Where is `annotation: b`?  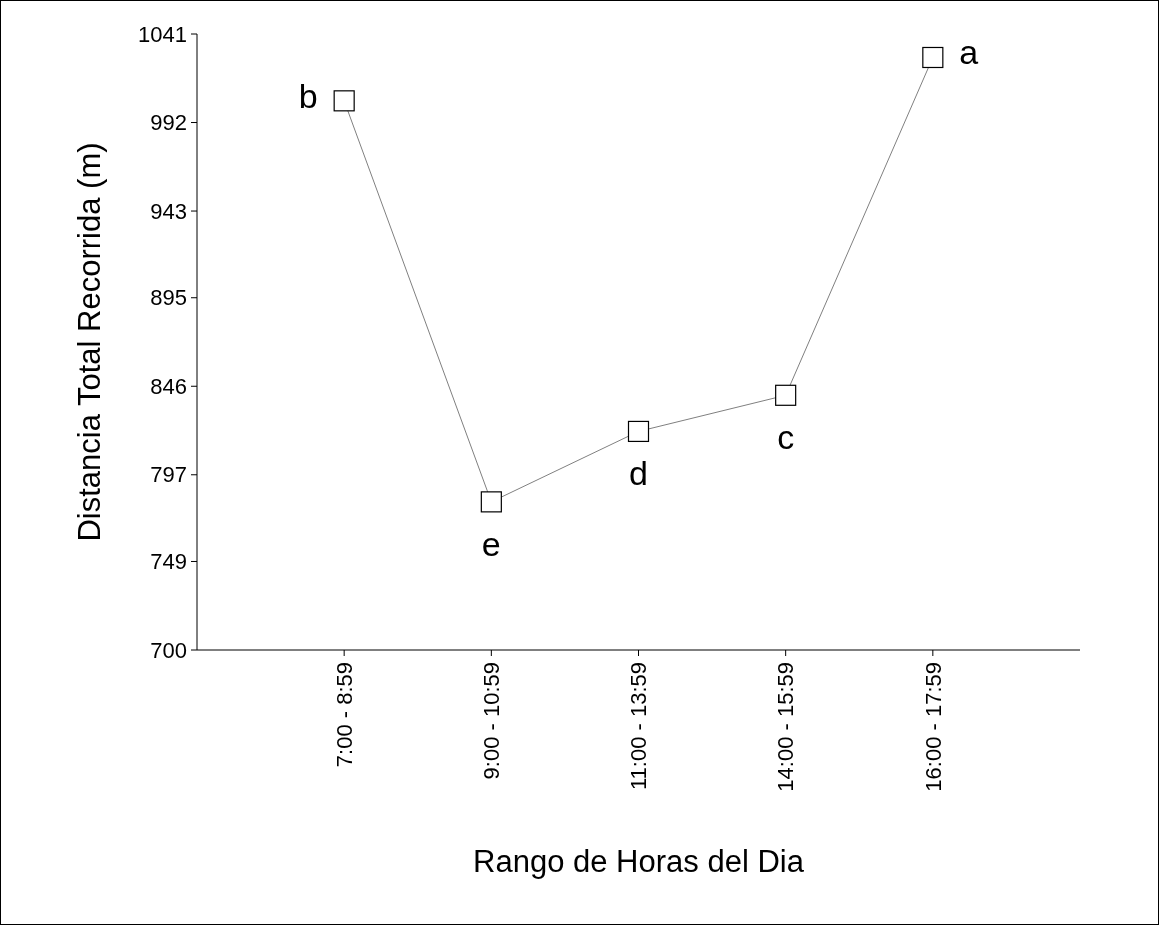
annotation: b is located at coordinates (308, 95).